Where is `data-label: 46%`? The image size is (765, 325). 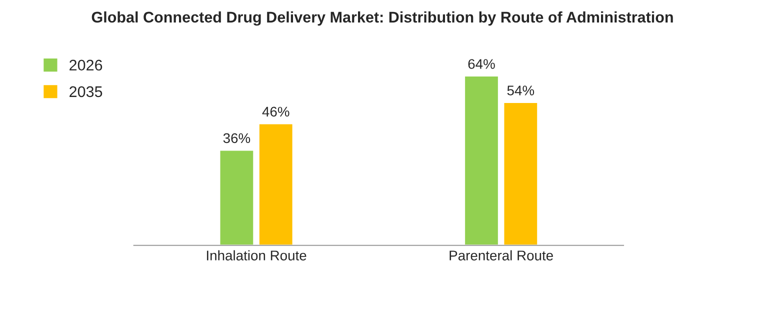
data-label: 46% is located at coordinates (276, 111).